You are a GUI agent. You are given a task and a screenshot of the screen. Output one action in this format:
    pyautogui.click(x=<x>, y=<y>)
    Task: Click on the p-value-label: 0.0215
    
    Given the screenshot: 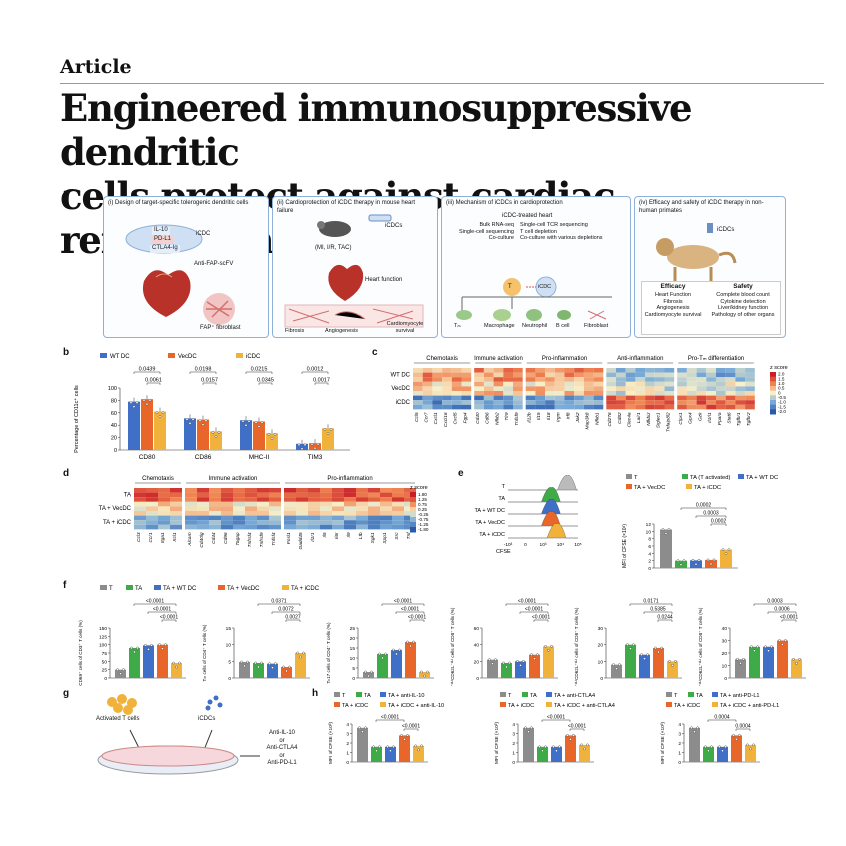 What is the action you would take?
    pyautogui.click(x=259, y=370)
    